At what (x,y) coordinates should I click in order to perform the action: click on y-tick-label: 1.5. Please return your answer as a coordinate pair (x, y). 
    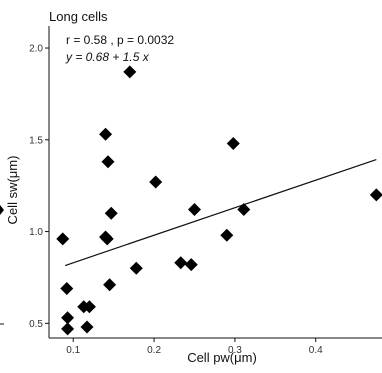
    Looking at the image, I should click on (36, 140).